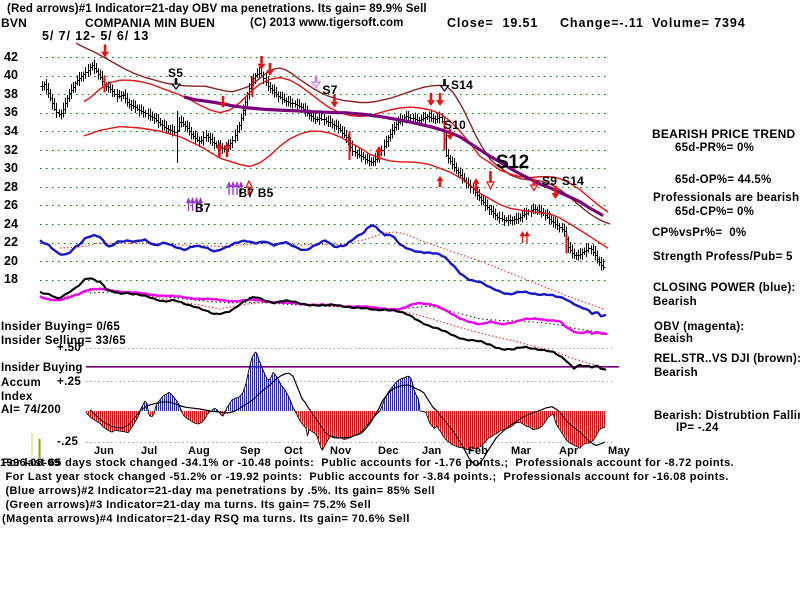  Describe the element at coordinates (715, 212) in the screenshot. I see `right-panel-line-4: 65d-CP%= 0%` at that location.